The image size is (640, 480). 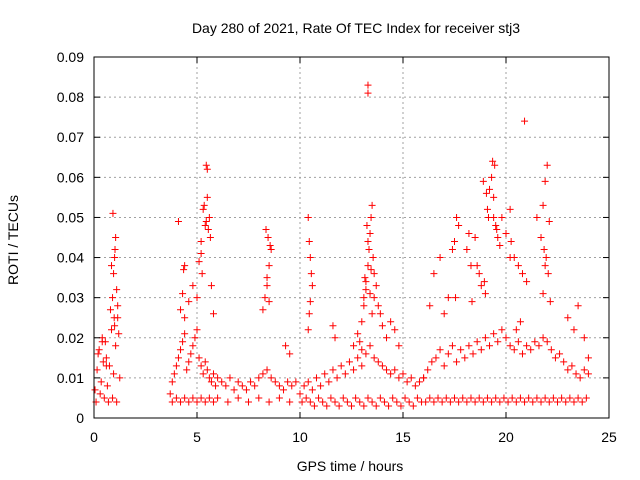 I want to click on x-tick-label: 15, so click(x=403, y=437).